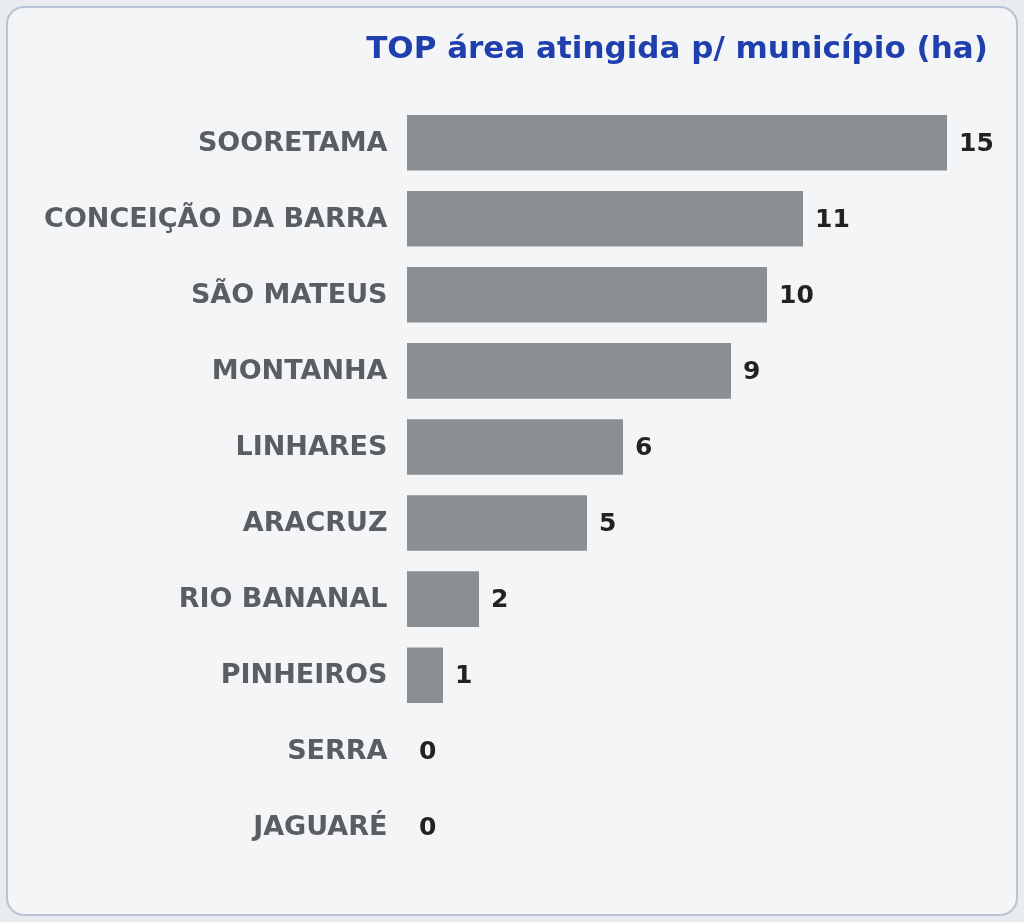 This screenshot has width=1024, height=922. Describe the element at coordinates (796, 294) in the screenshot. I see `data-label: 10` at that location.